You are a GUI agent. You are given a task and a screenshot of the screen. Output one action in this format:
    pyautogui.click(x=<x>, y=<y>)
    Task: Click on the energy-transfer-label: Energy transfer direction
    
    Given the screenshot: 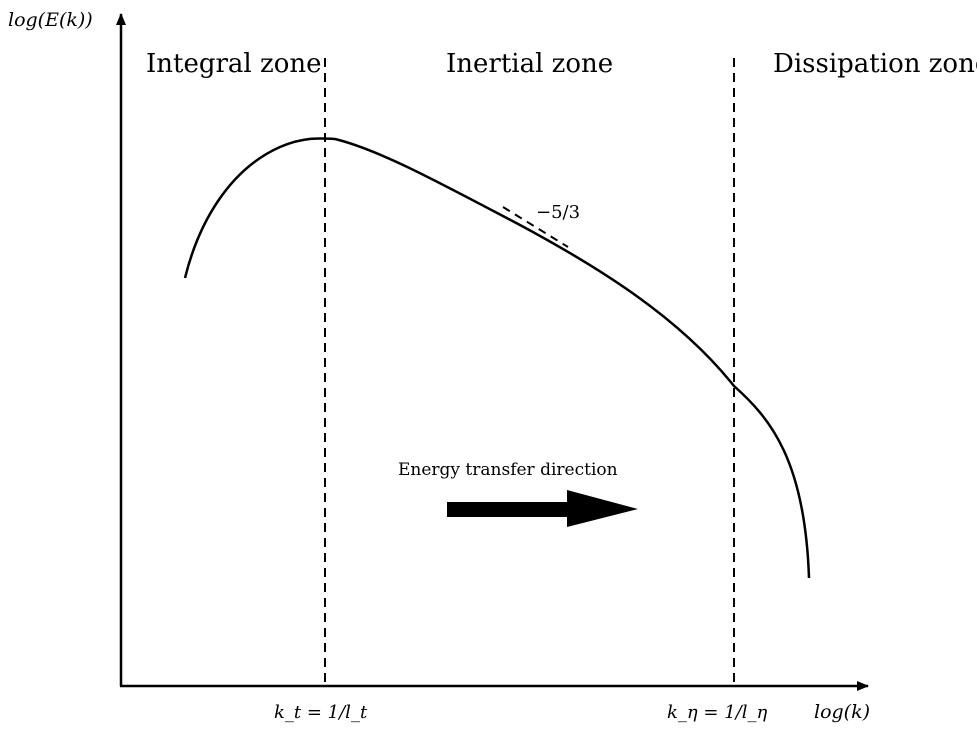 What is the action you would take?
    pyautogui.click(x=508, y=470)
    